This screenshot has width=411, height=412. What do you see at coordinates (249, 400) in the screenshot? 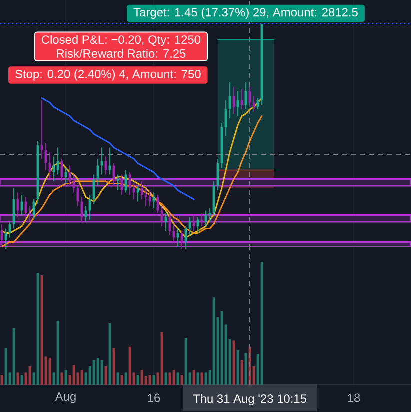
I see `x-tick-label: Thu 31 Aug '23 10:15` at bounding box center [249, 400].